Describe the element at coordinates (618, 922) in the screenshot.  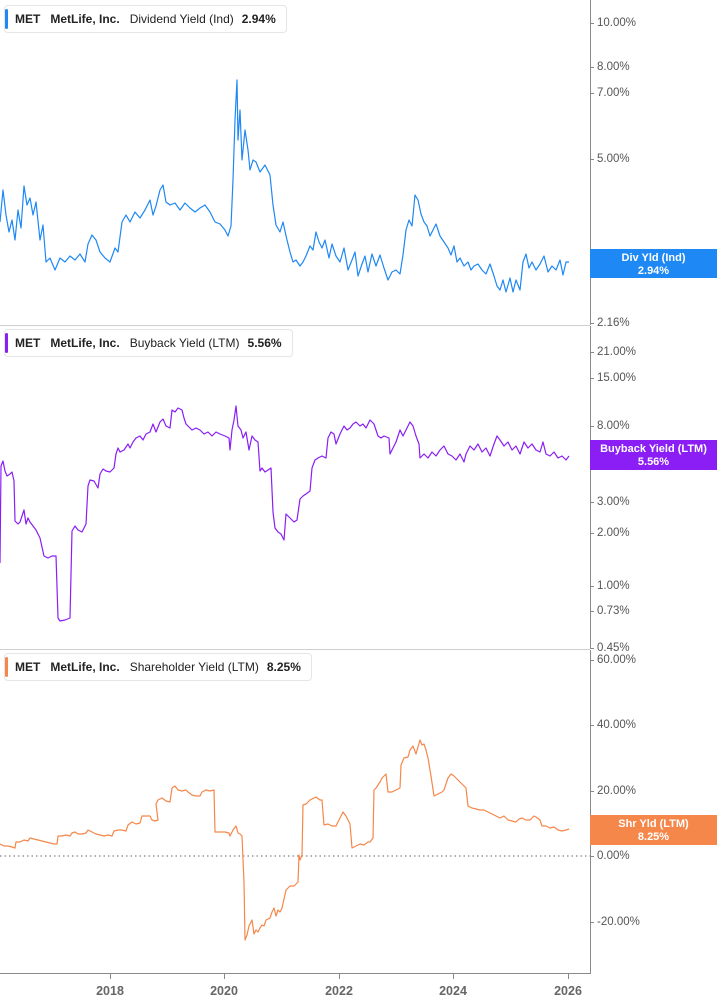
I see `y-tick-label: -20.00%` at that location.